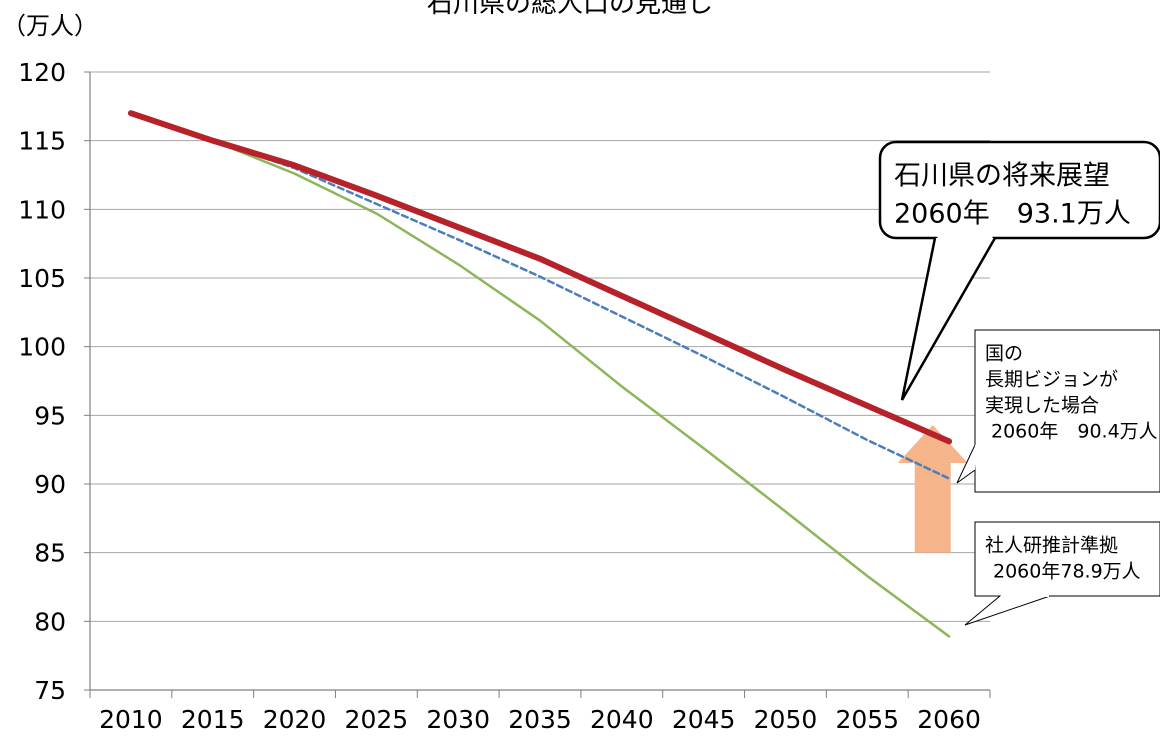  What do you see at coordinates (50, 26) in the screenshot?
I see `y-axis-unit-label: （万人）` at bounding box center [50, 26].